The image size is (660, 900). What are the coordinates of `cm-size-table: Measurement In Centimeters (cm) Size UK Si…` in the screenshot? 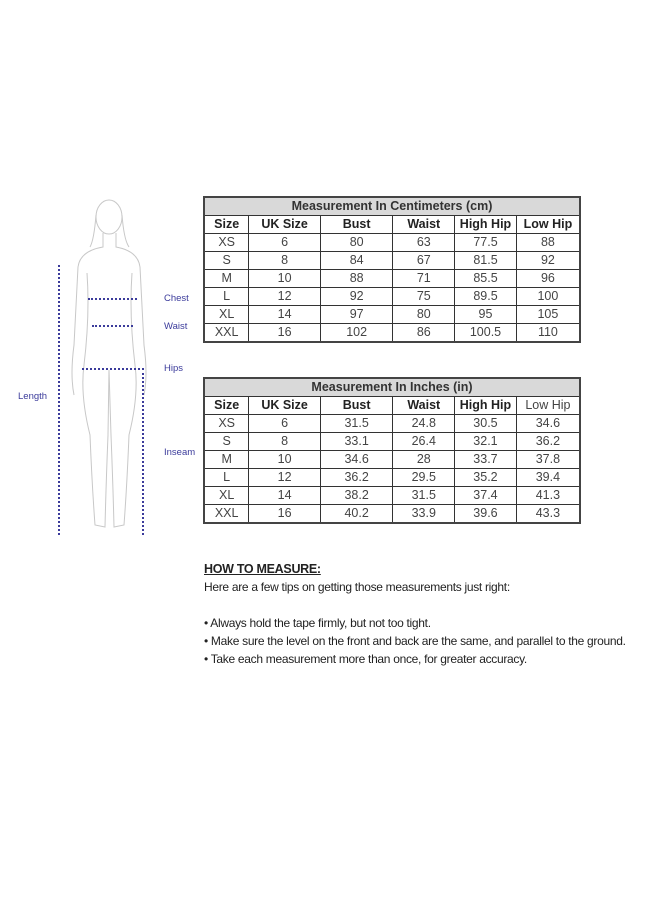 It's located at (392, 269).